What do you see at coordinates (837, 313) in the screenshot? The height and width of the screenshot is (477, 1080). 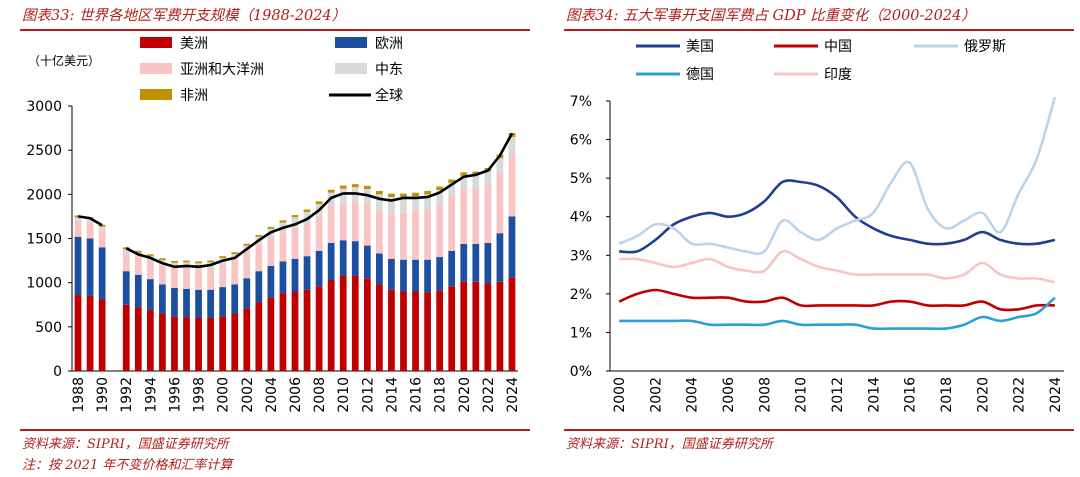 I see `series-line-germany` at bounding box center [837, 313].